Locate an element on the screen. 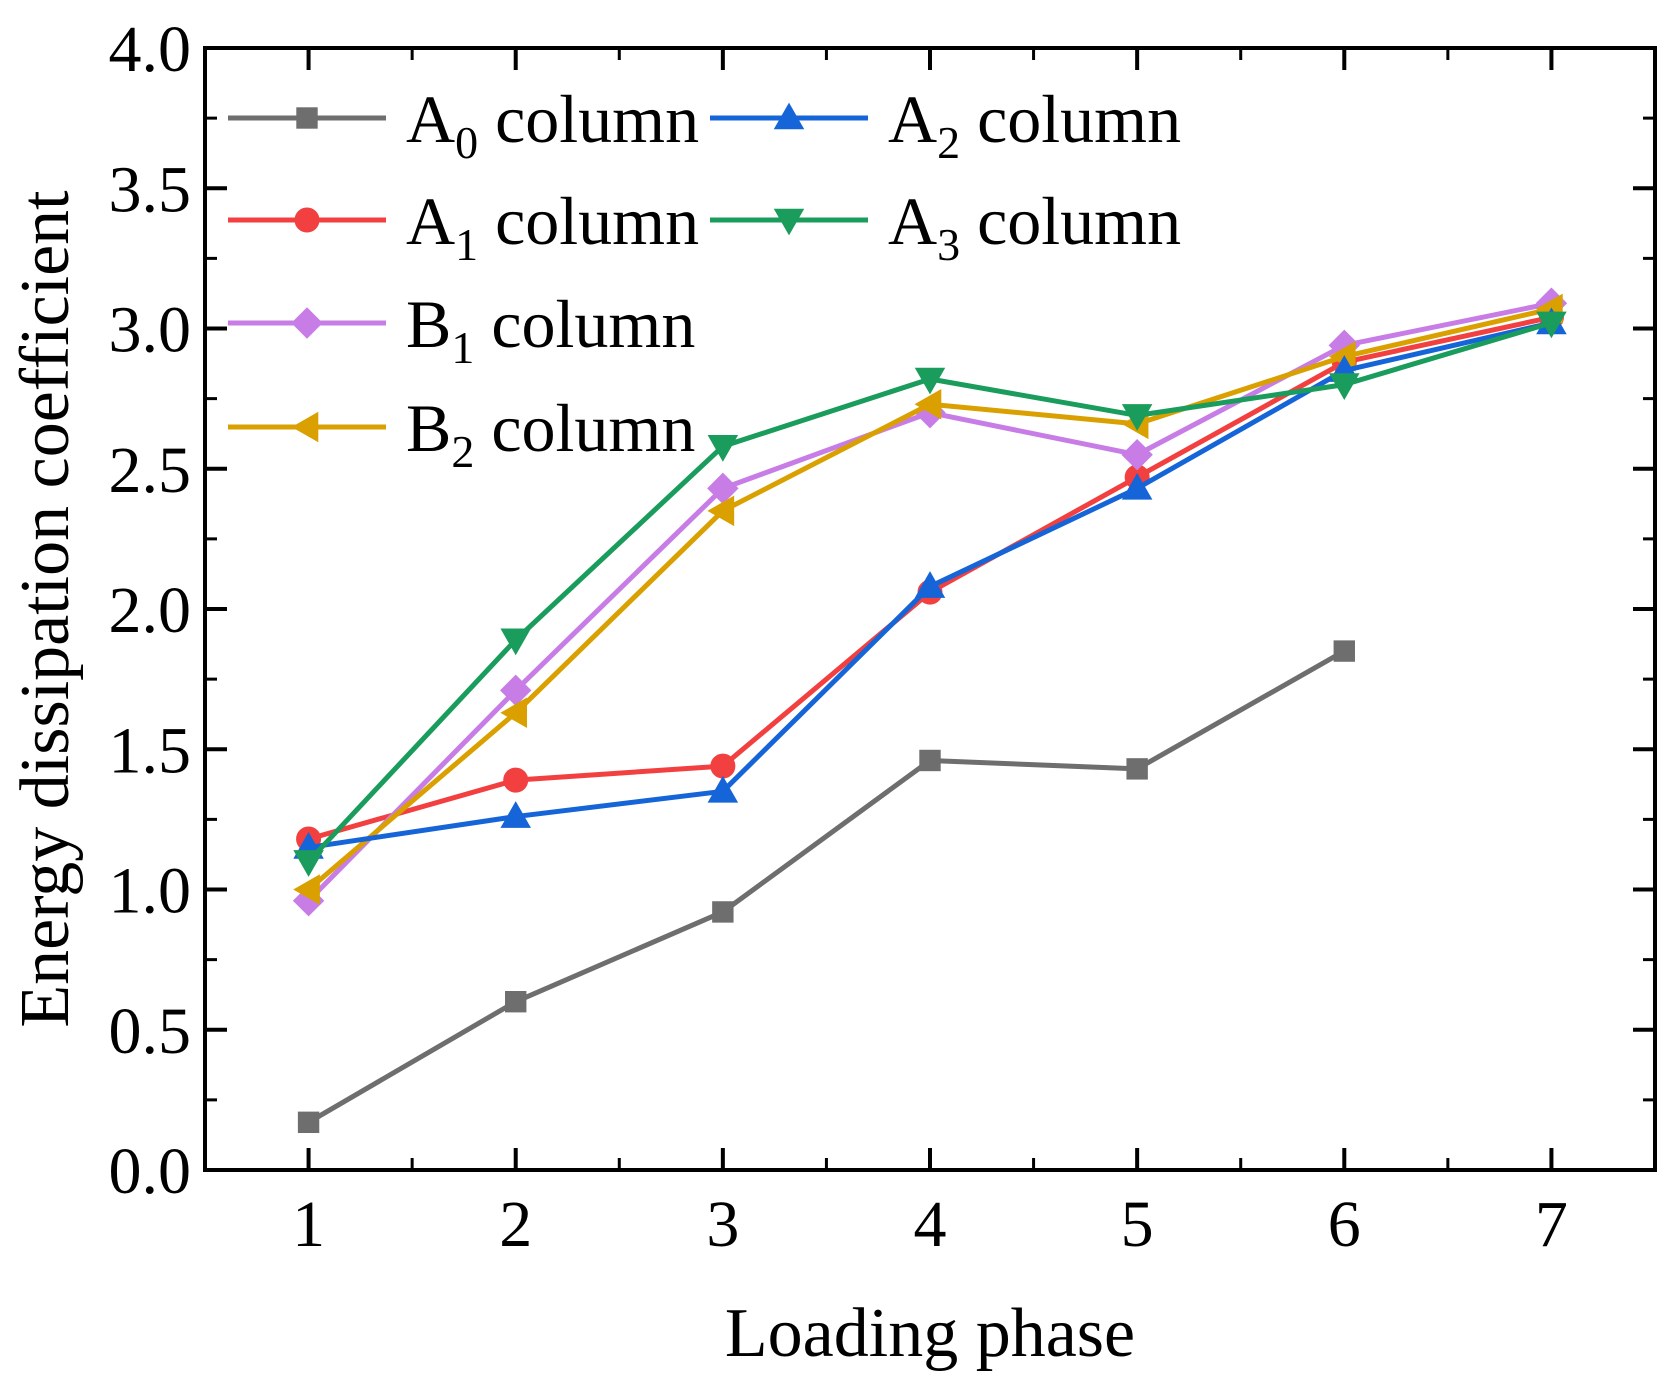  legend-item: B1 column is located at coordinates (461, 329).